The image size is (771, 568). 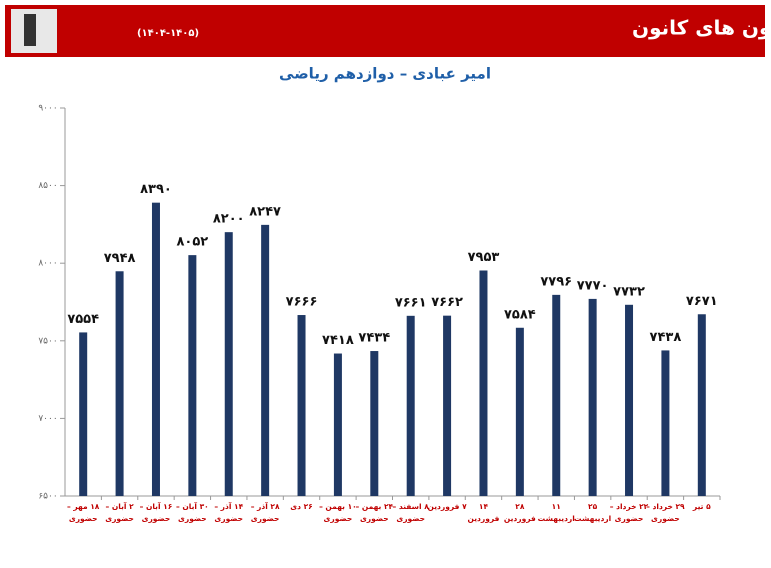 What do you see at coordinates (520, 314) in the screenshot?
I see `value-label: ۷۵۸۴` at bounding box center [520, 314].